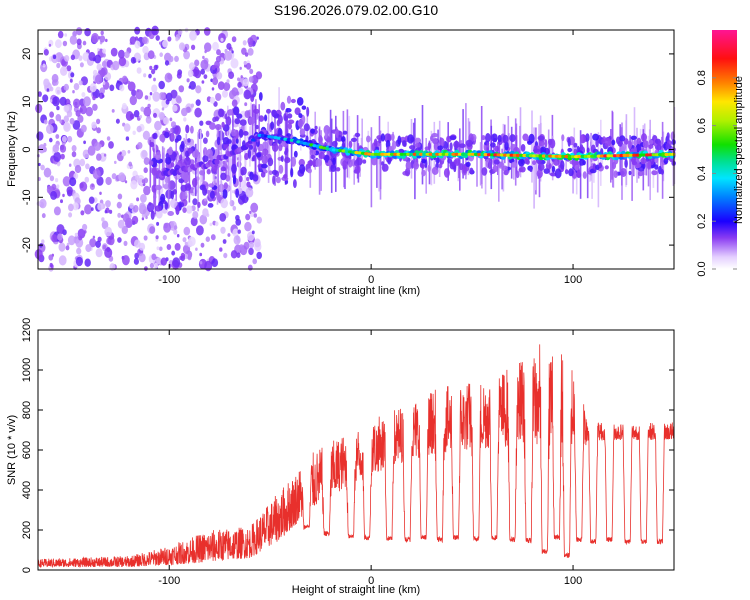  What do you see at coordinates (702, 125) in the screenshot?
I see `colorbar-tick-label: 0.6` at bounding box center [702, 125].